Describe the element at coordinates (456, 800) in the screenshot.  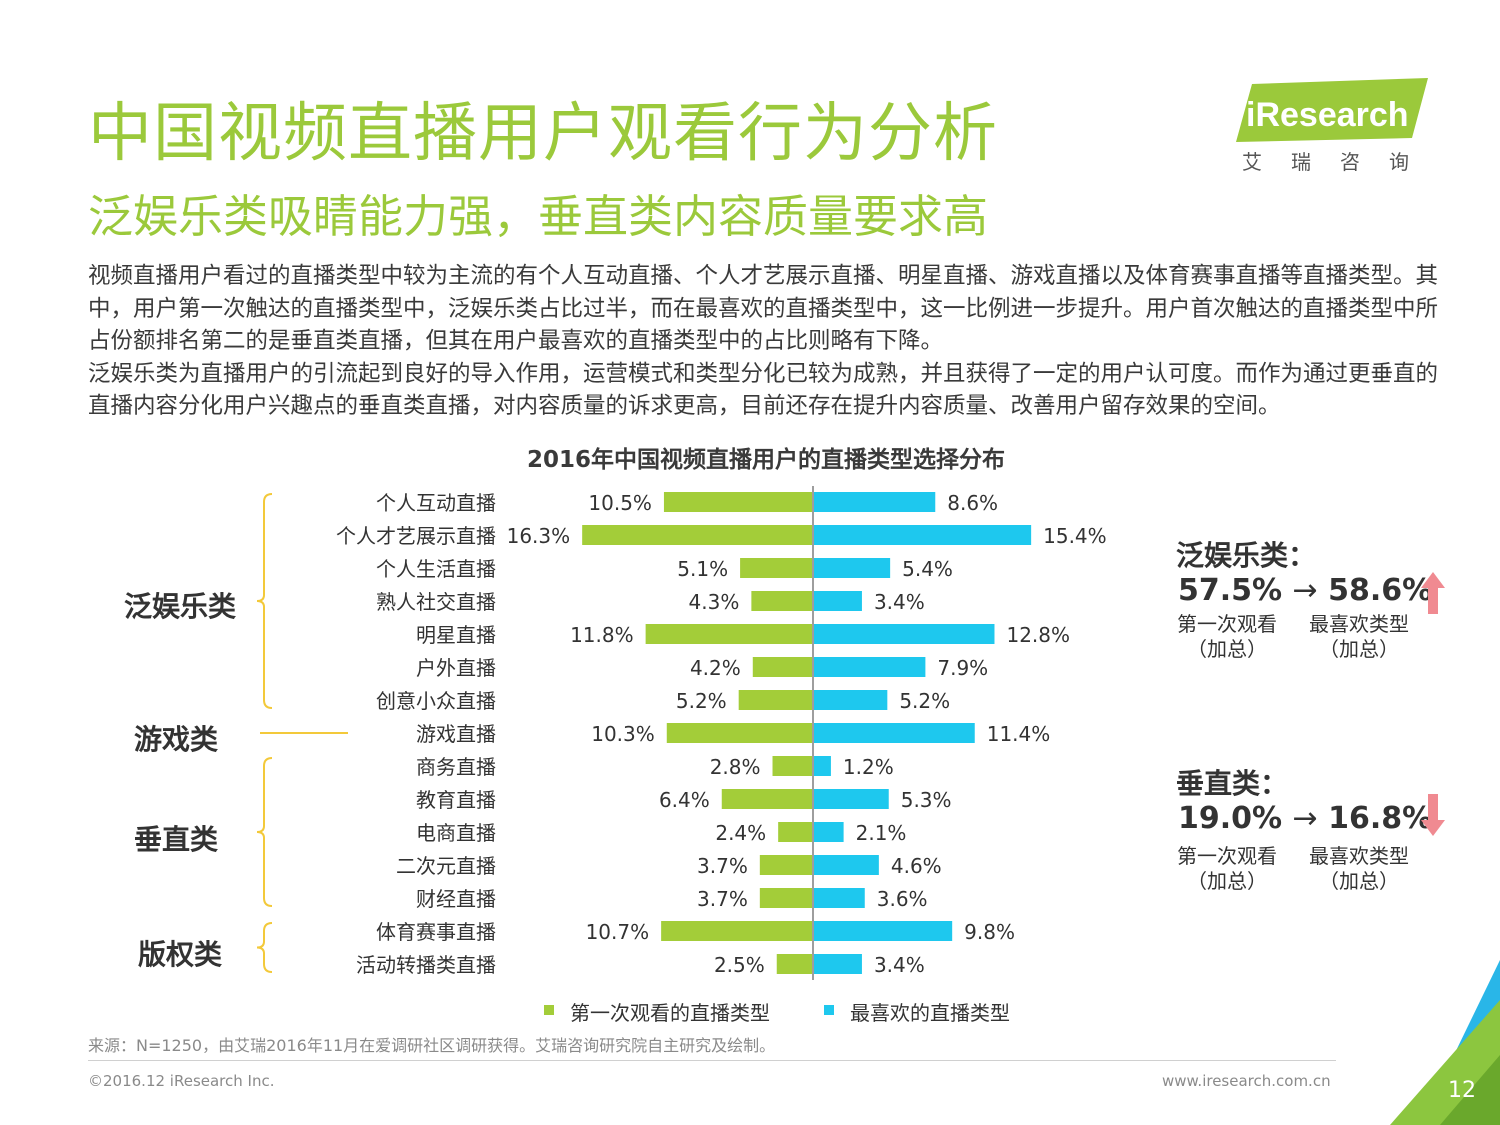
I see `category-label-9: 教育直播` at that location.